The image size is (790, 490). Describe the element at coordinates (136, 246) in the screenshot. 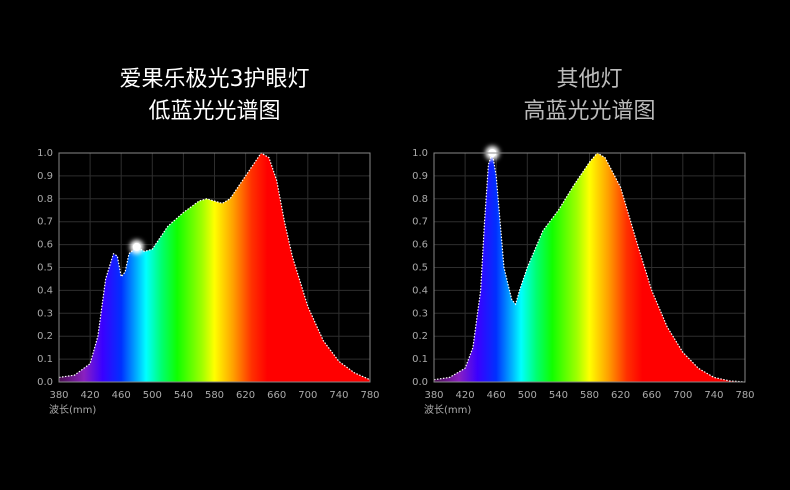

I see `peak-dot` at that location.